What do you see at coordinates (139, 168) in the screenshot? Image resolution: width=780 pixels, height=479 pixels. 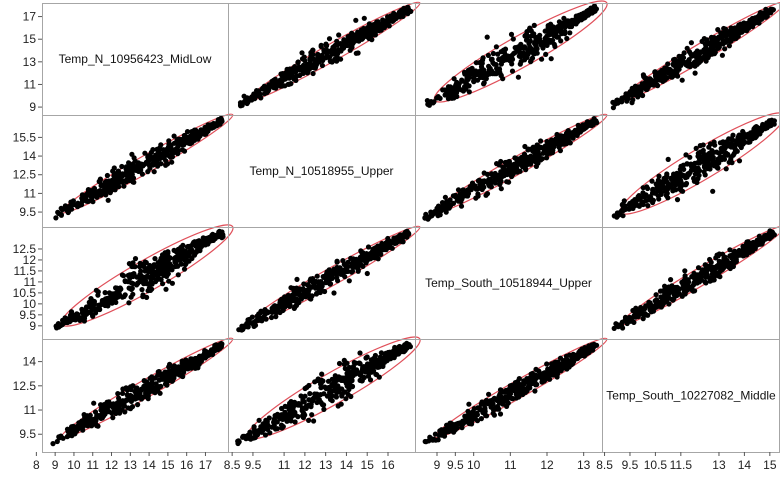 I see `points-temp-n-10518955-upper-vs-temp-n-10956423-midlow` at bounding box center [139, 168].